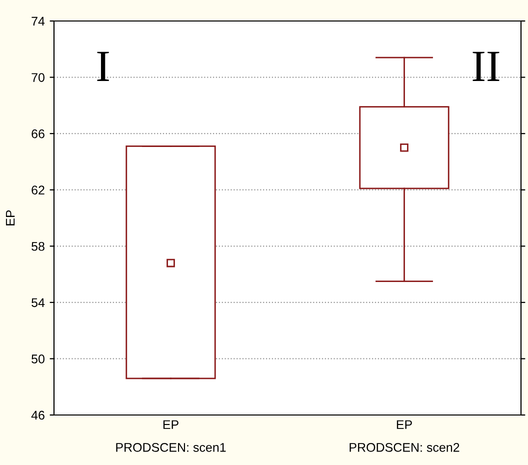  I want to click on y-tick-label: 70, so click(38, 77).